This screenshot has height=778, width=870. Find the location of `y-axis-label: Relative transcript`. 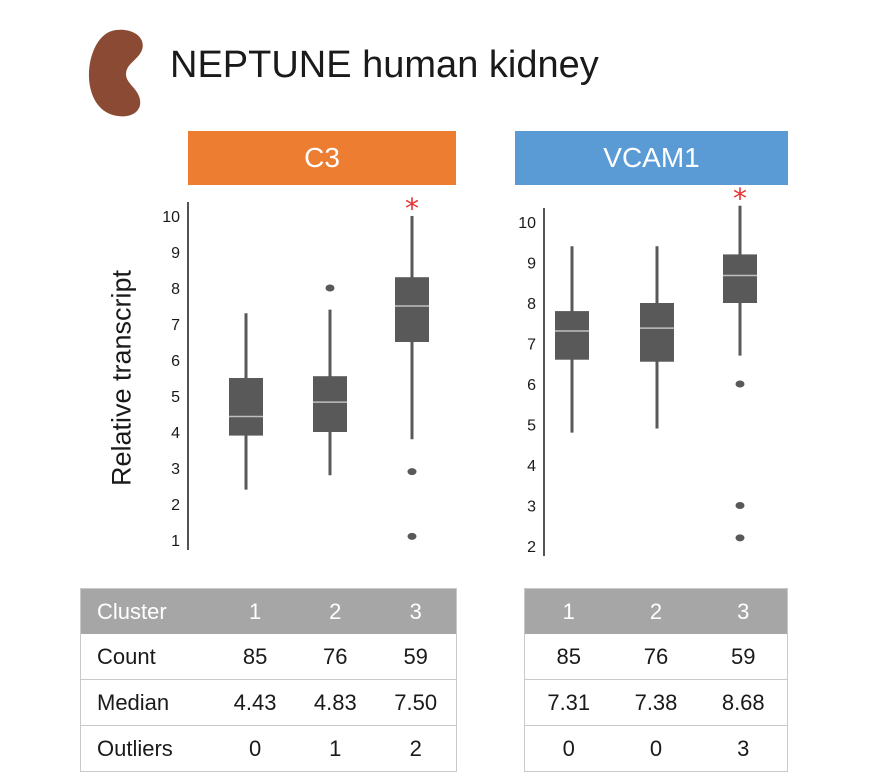

y-axis-label: Relative transcript is located at coordinates (121, 378).